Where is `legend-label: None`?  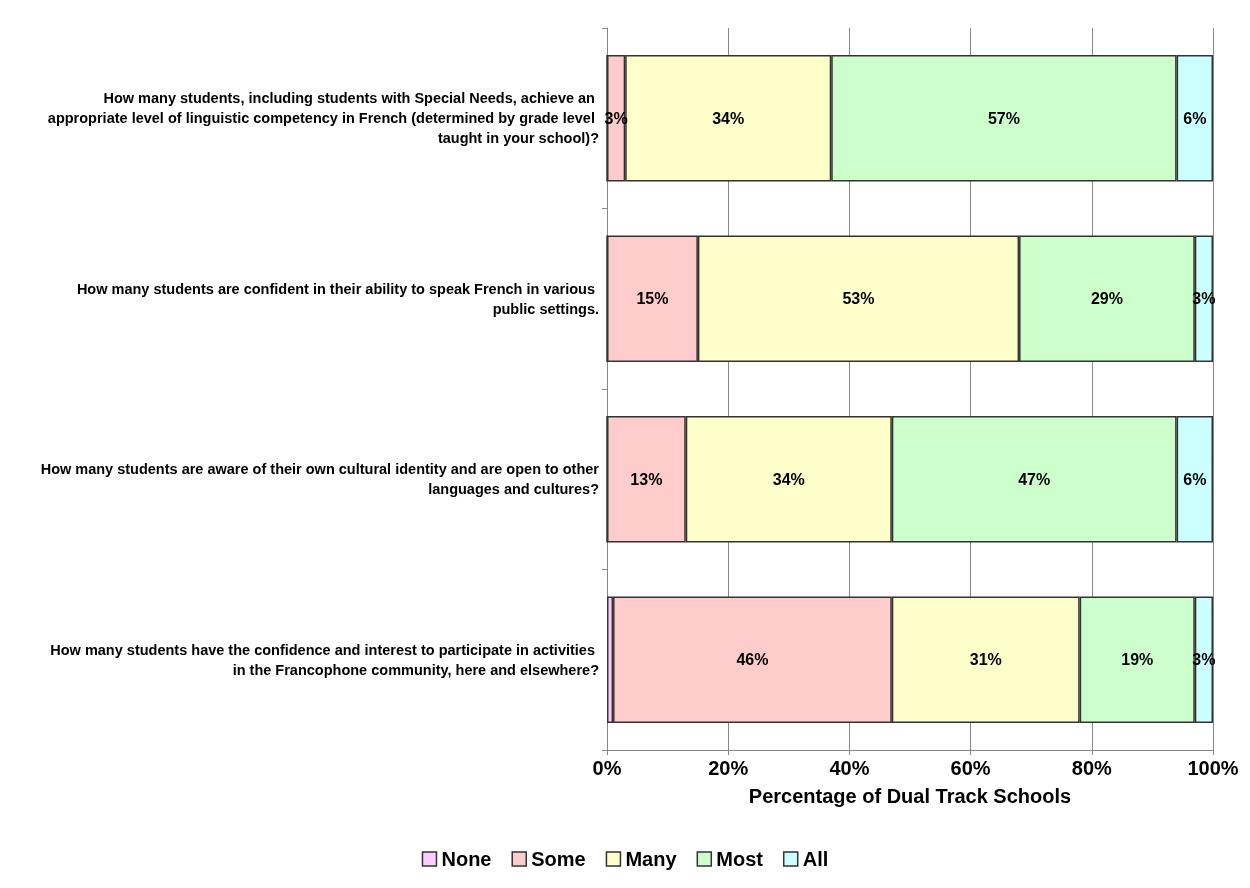 legend-label: None is located at coordinates (466, 859).